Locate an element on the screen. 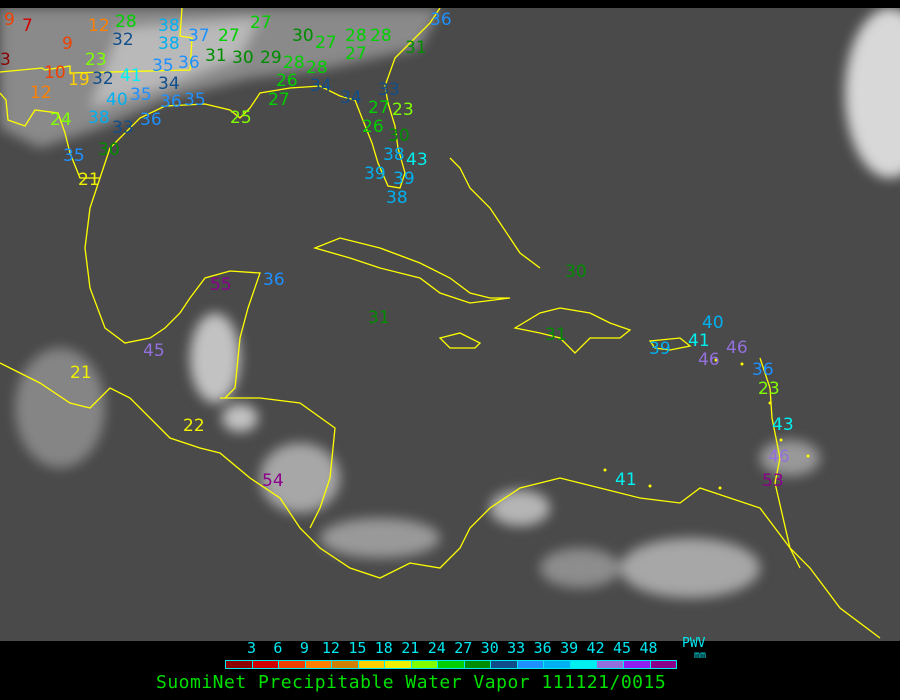  legend-tick: 42 is located at coordinates (595, 648).